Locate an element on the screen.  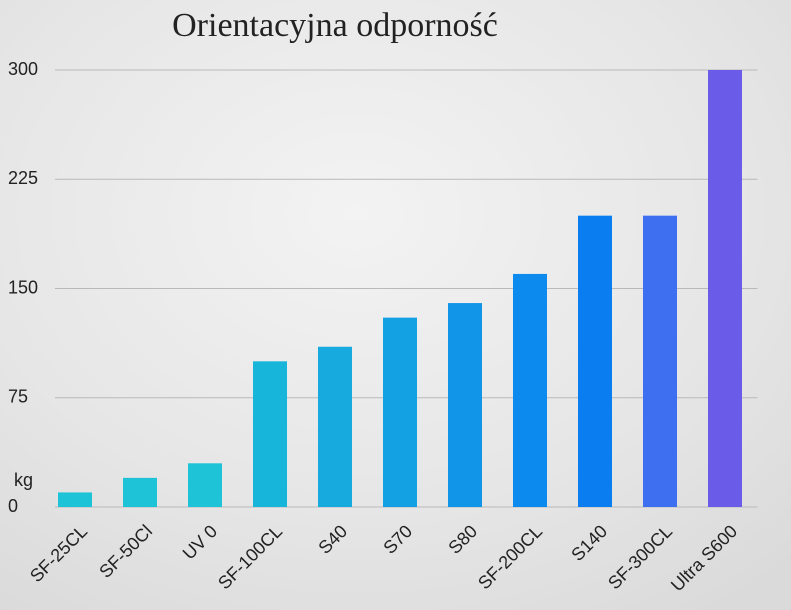
y-tick-label: 75 is located at coordinates (18, 397).